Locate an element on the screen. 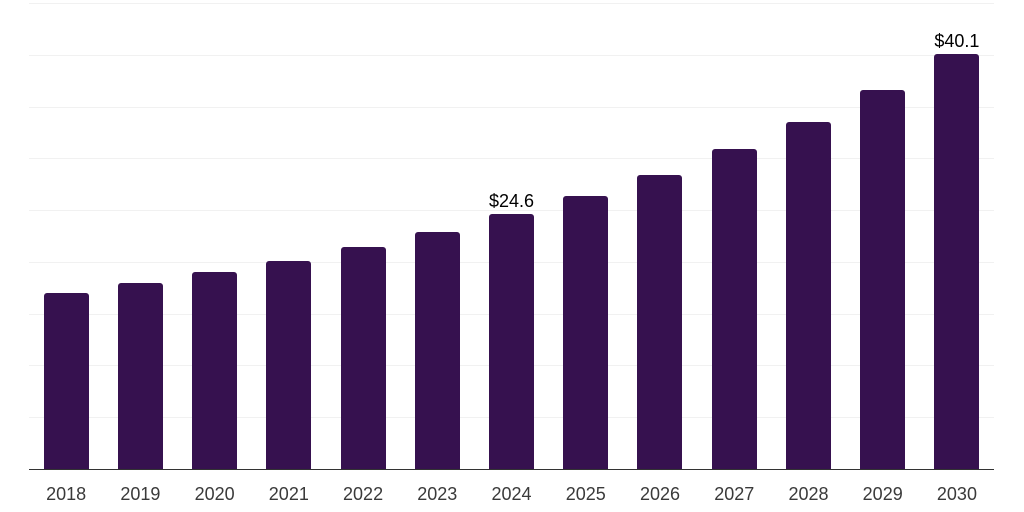  bar-slot-2023 is located at coordinates (437, 236).